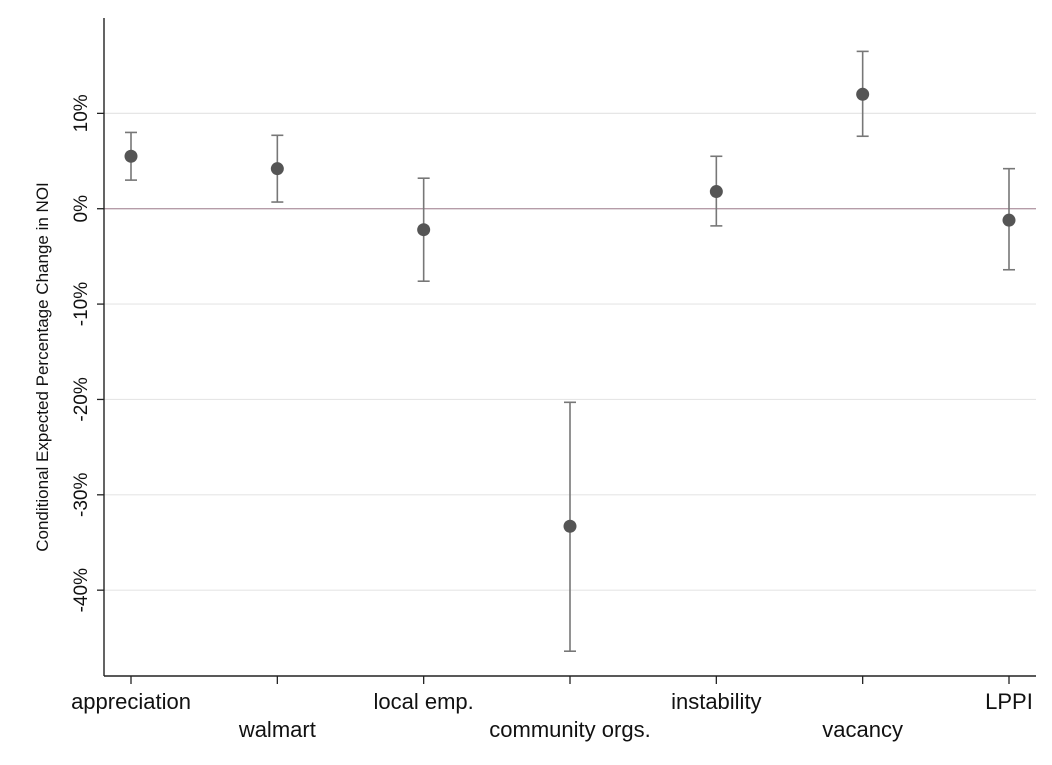 This screenshot has width=1052, height=765. I want to click on y-tick-label: -30%, so click(81, 495).